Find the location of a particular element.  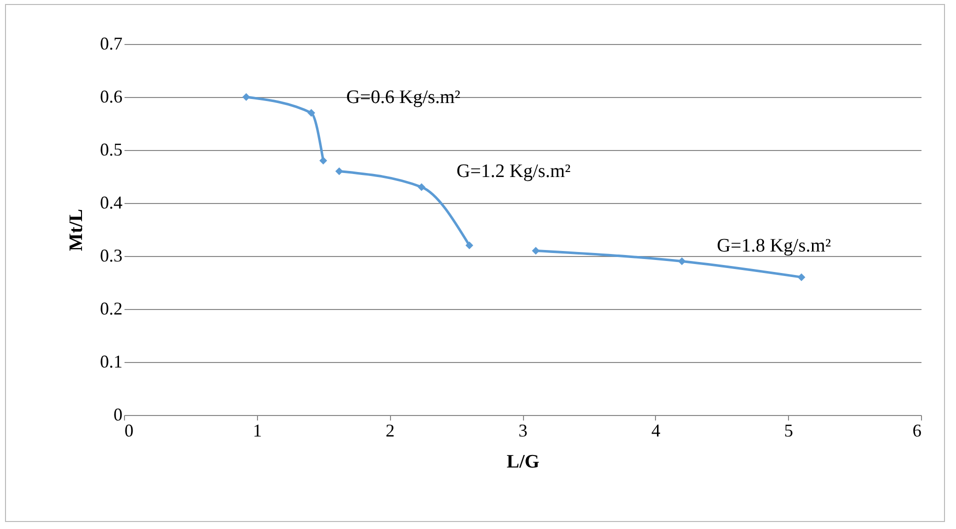

x-tick-label: 6 is located at coordinates (917, 430).